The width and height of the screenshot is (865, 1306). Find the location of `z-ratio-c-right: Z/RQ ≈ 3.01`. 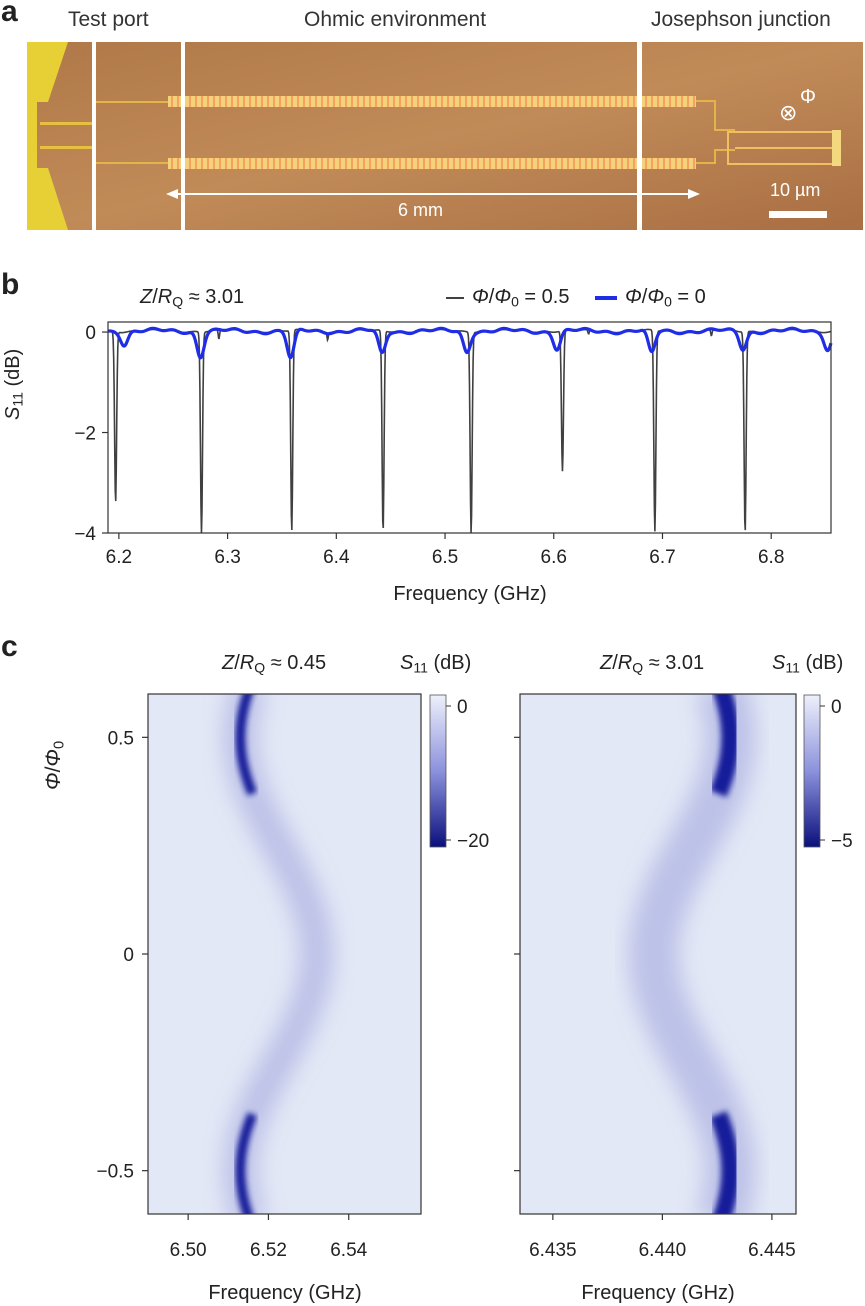

z-ratio-c-right: Z/RQ ≈ 3.01 is located at coordinates (652, 664).